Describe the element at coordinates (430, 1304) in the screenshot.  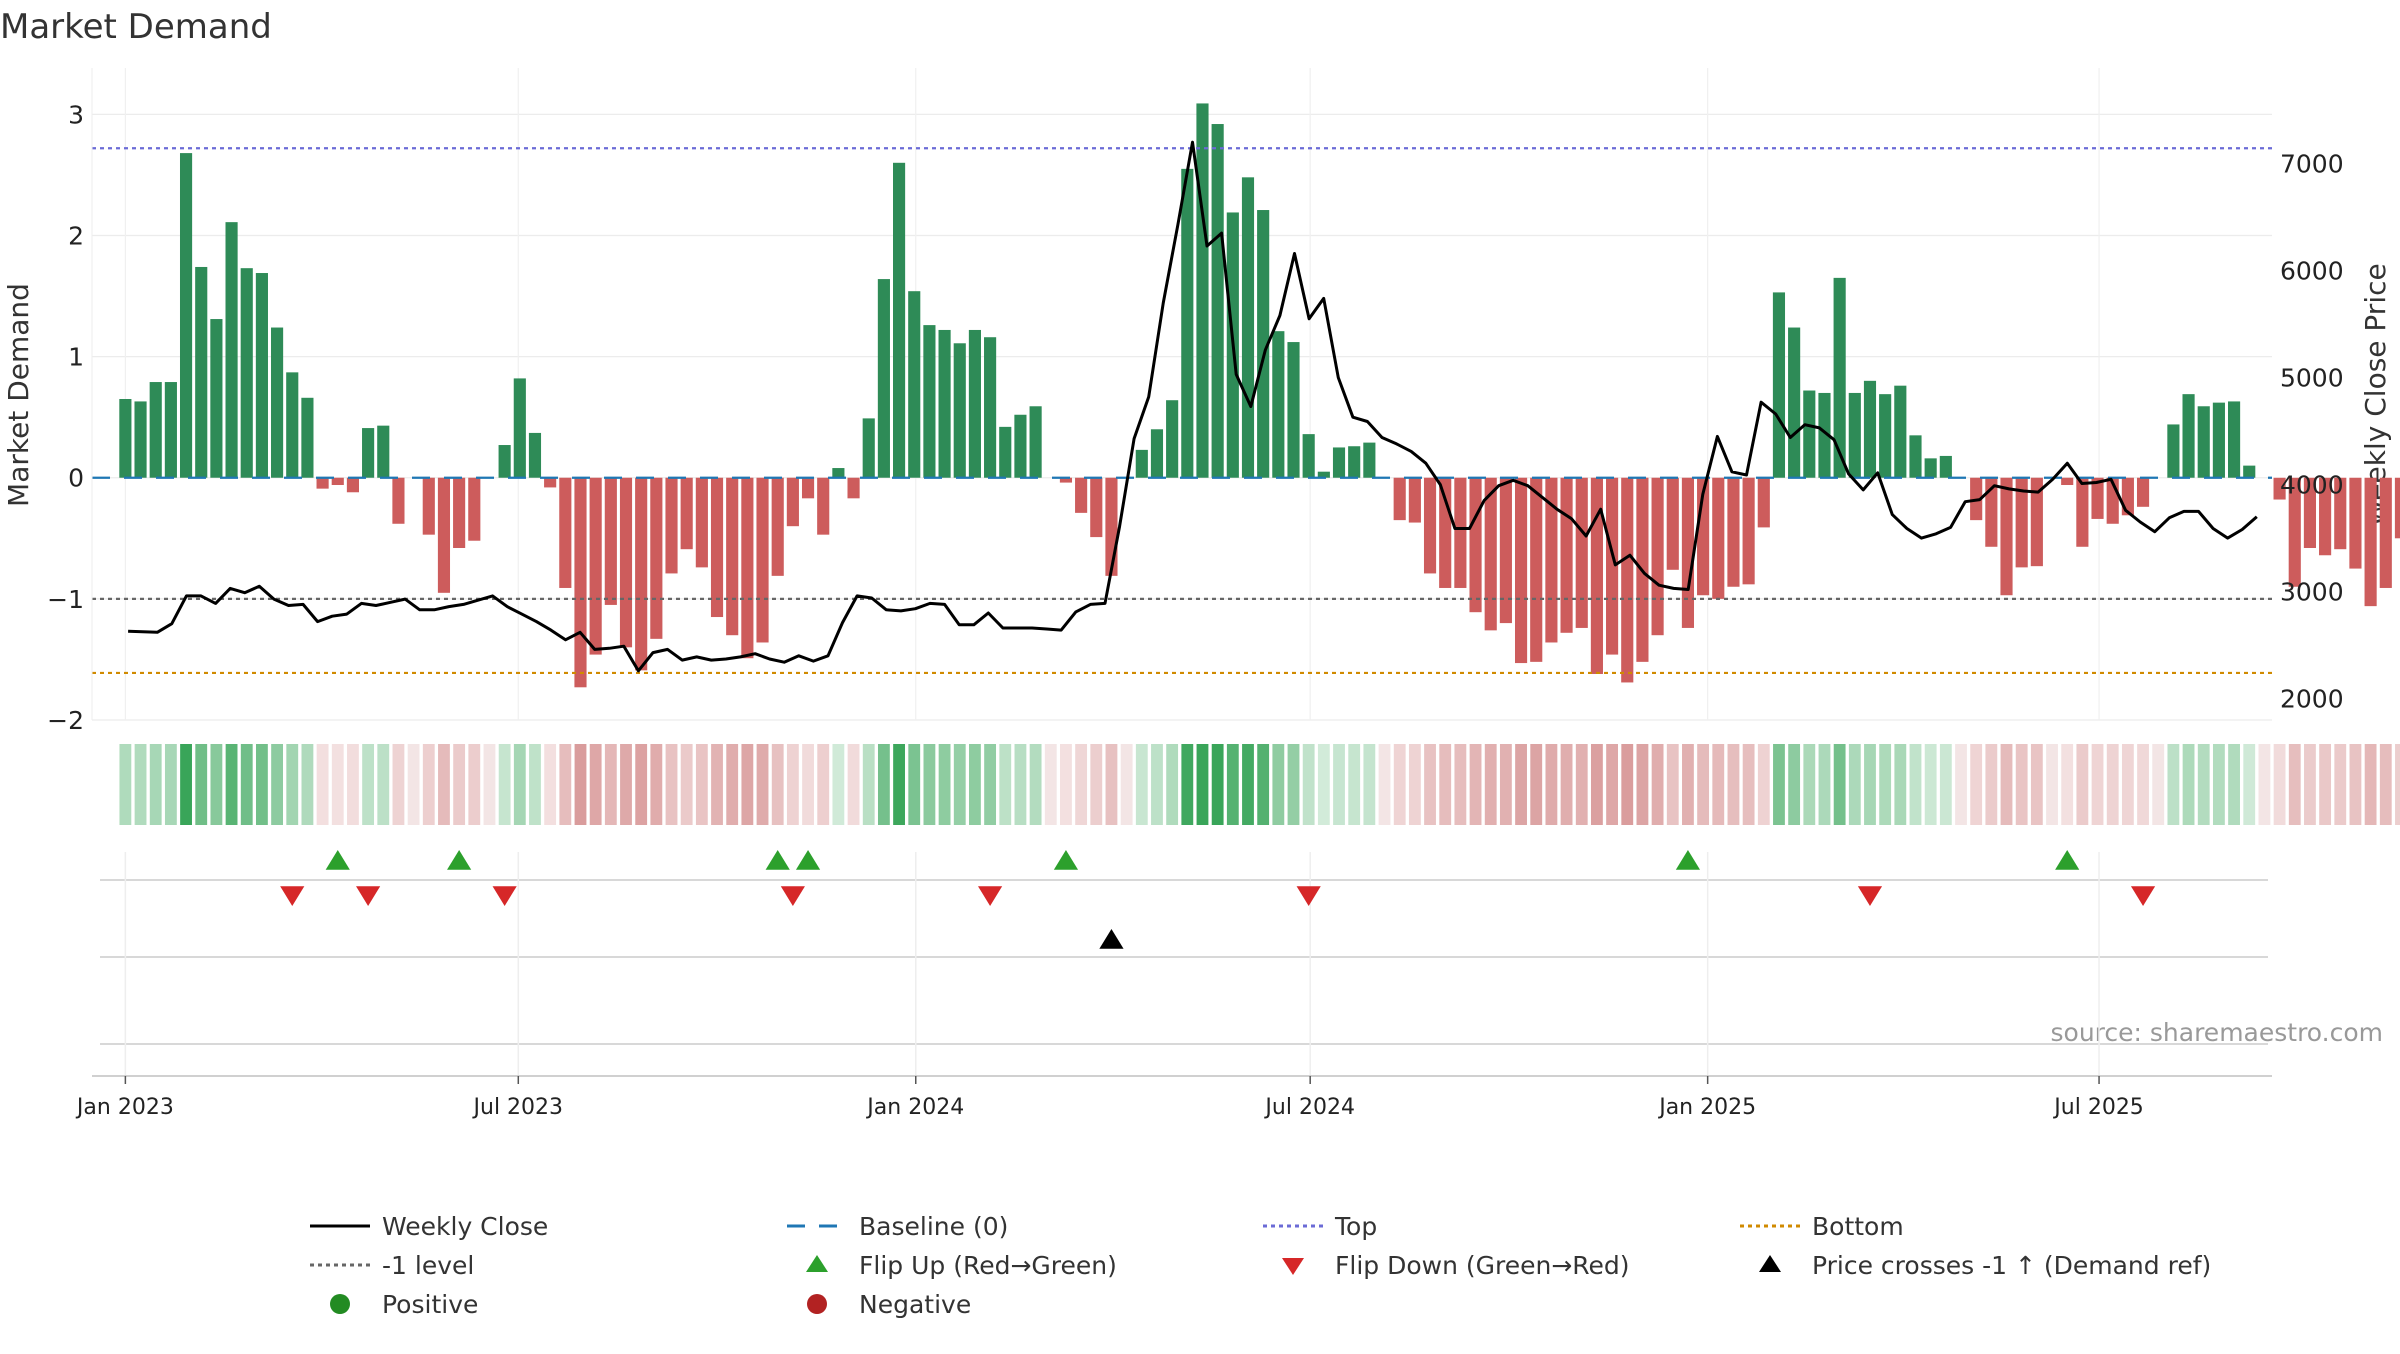
I see `legend-label: Positive` at that location.